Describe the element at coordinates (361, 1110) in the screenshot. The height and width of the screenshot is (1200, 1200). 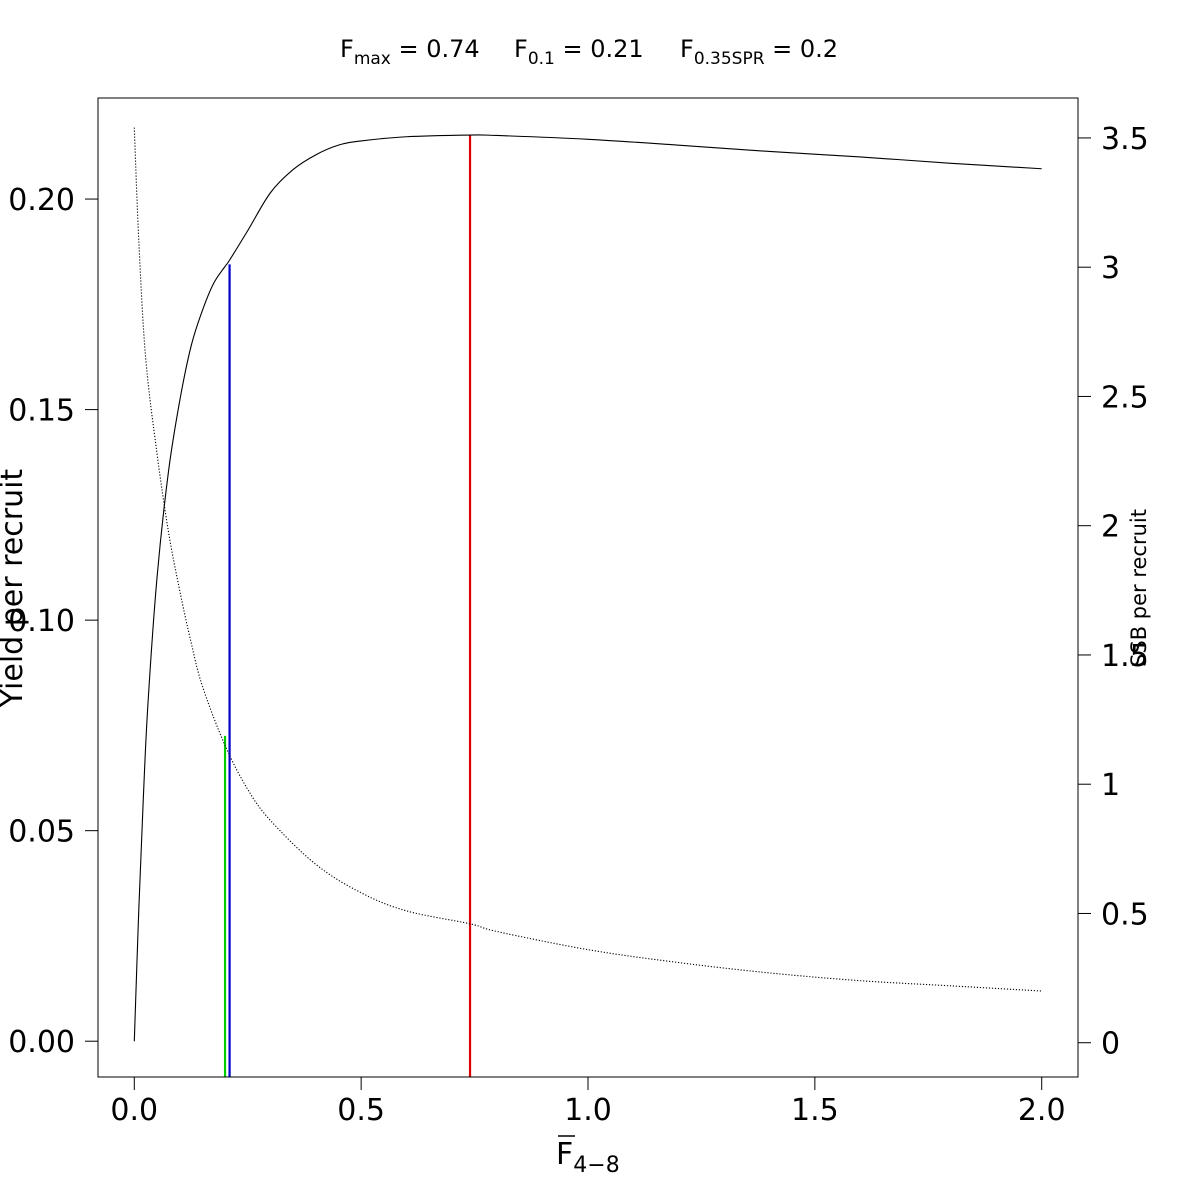
I see `x-tick-label: 0.5` at that location.